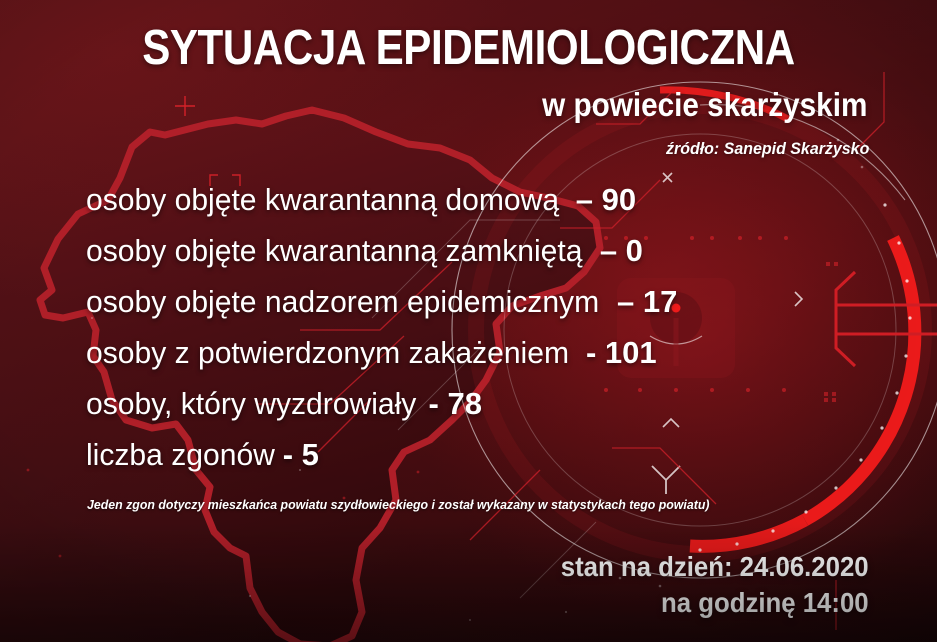  What do you see at coordinates (621, 352) in the screenshot?
I see `stat-value: - 101` at bounding box center [621, 352].